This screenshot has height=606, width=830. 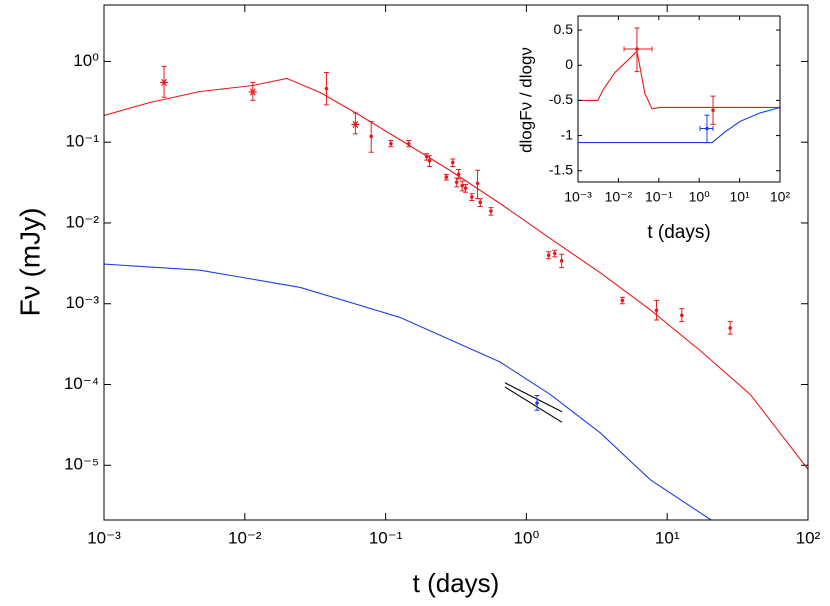 I want to click on y-axis-label: Fν (mJy), so click(x=29, y=262).